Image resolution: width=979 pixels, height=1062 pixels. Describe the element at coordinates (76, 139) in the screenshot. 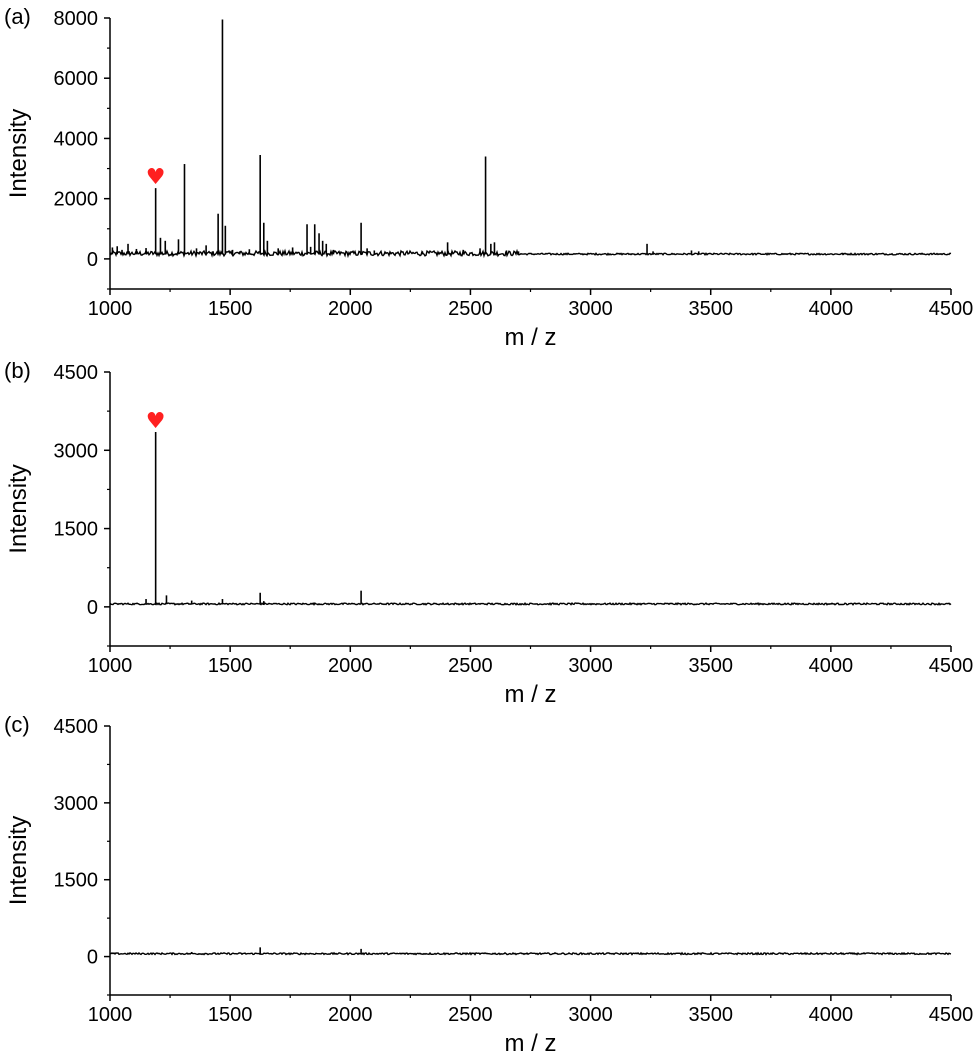

I see `y-tick-label: 4000` at that location.